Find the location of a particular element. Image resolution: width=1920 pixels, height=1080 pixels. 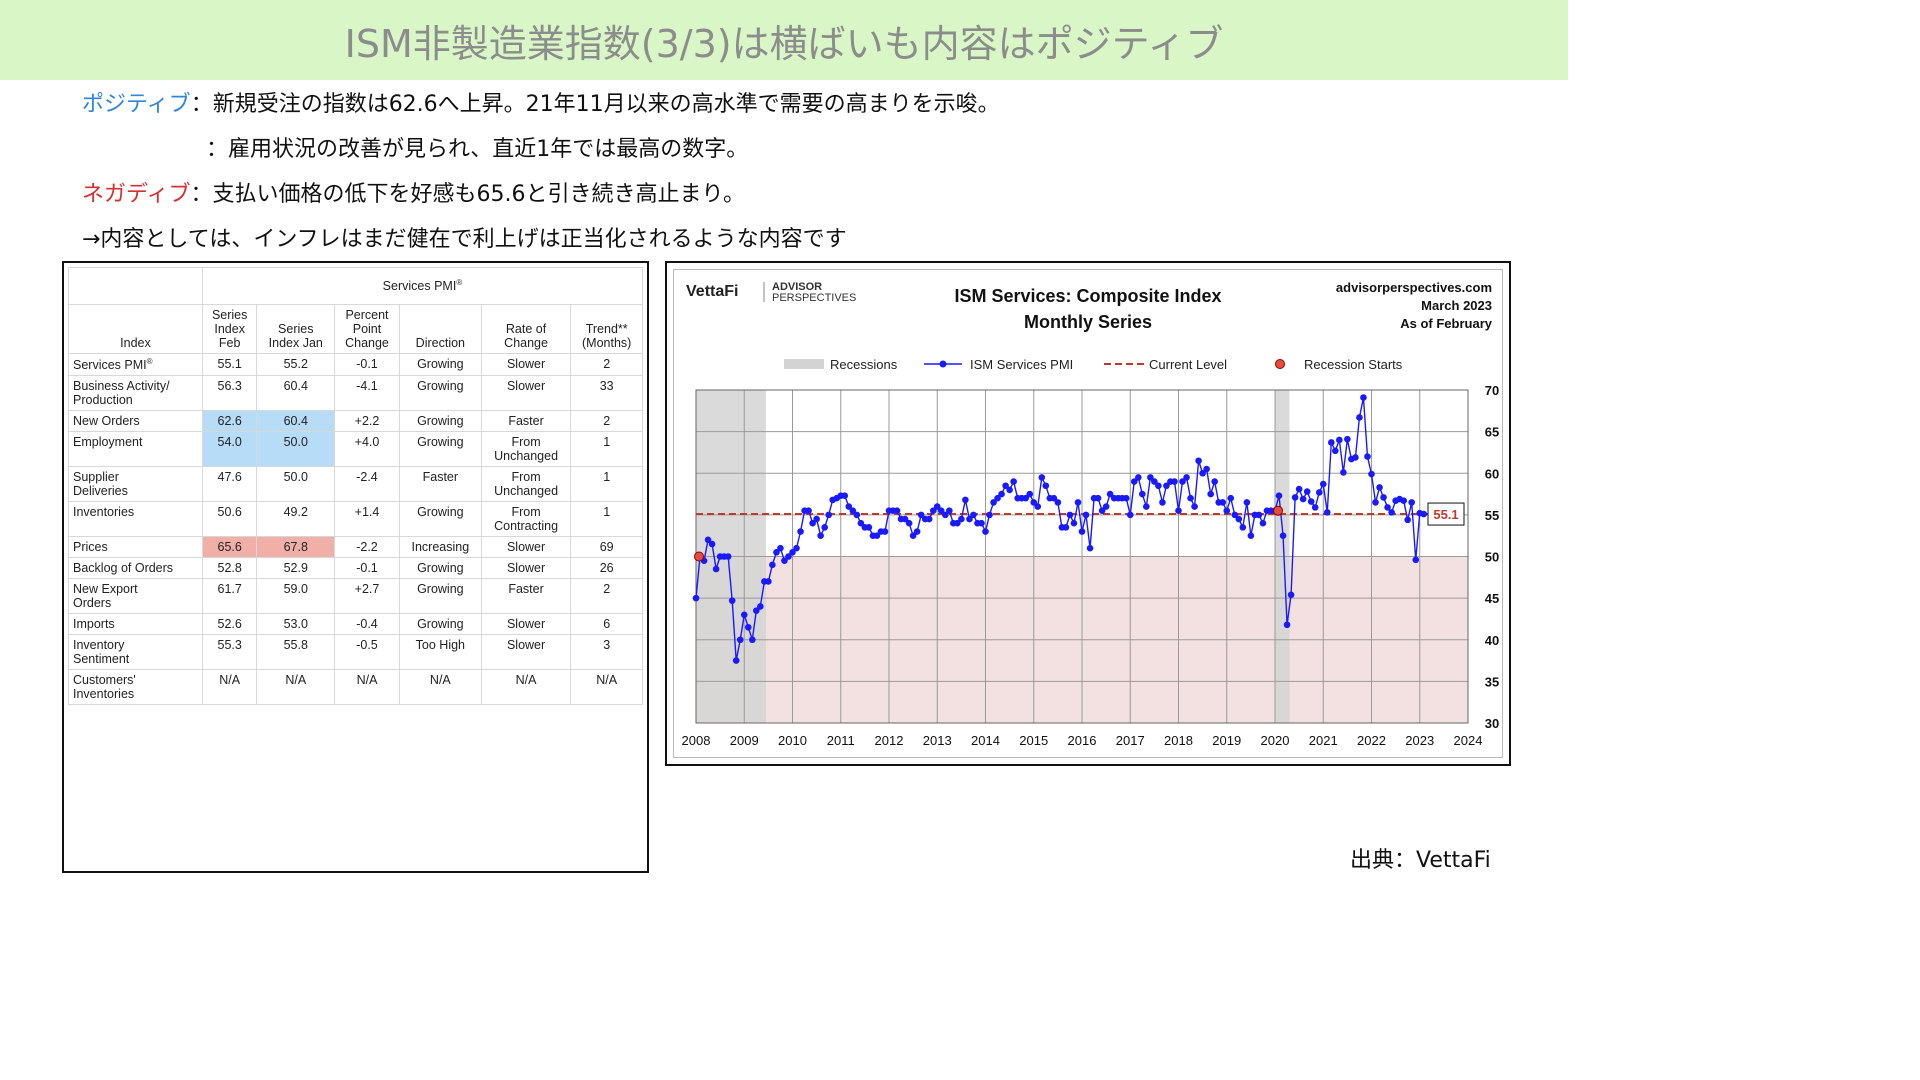

table-cell-feb: 65.6 is located at coordinates (229, 547).